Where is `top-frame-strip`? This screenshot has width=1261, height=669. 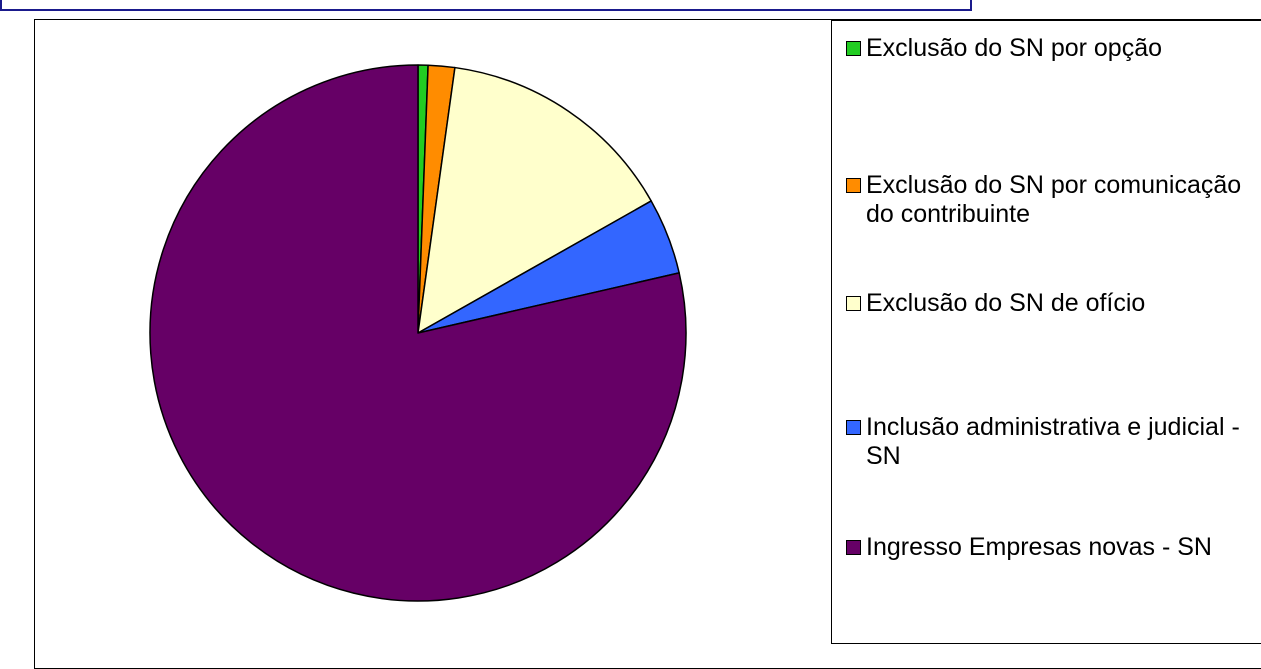 top-frame-strip is located at coordinates (486, 5).